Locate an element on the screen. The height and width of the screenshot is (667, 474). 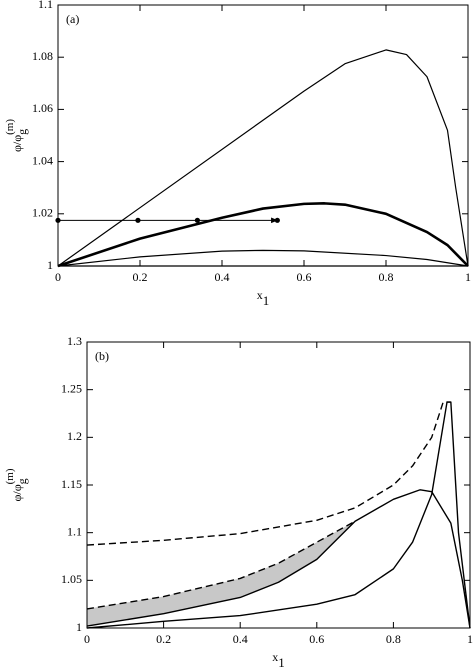
panel-label: (b) is located at coordinates (102, 356).